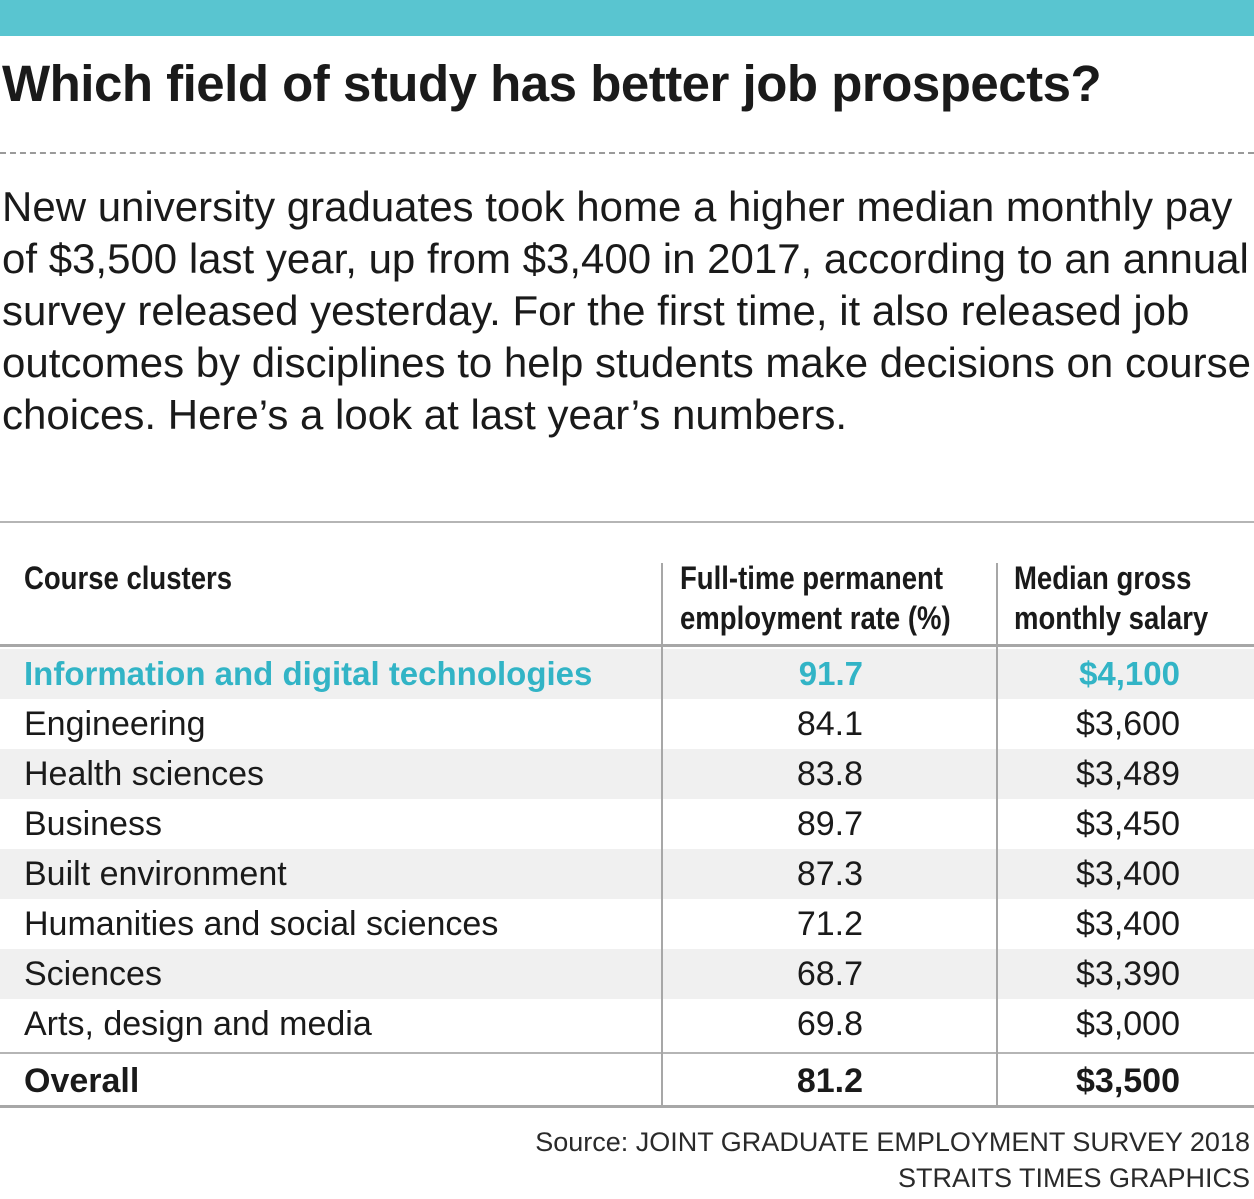  What do you see at coordinates (627, 1106) in the screenshot?
I see `table-bottom-rule` at bounding box center [627, 1106].